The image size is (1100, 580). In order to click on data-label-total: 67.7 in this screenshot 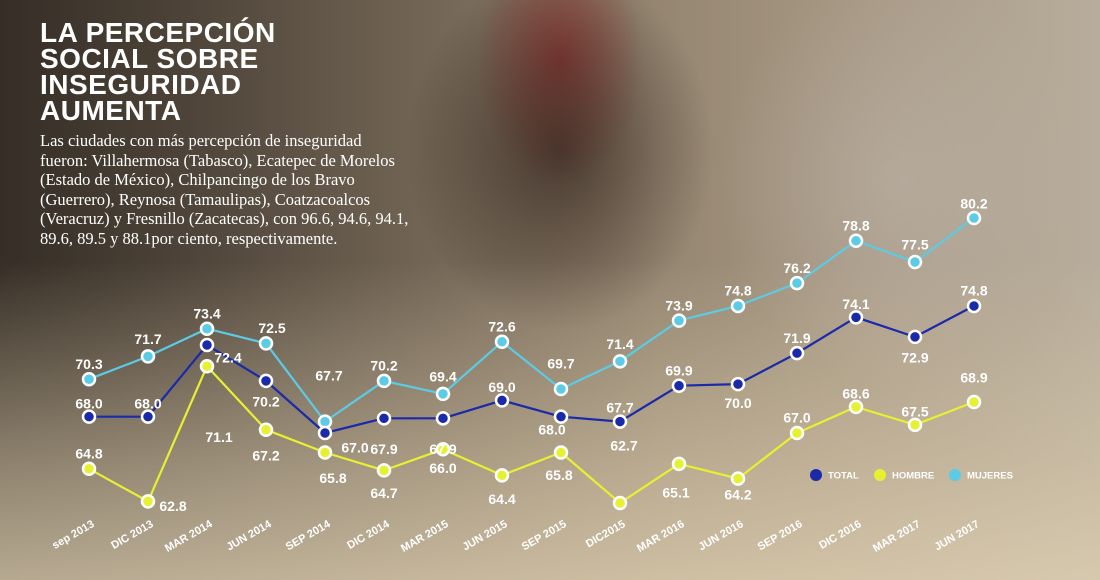, I will do `click(619, 407)`.